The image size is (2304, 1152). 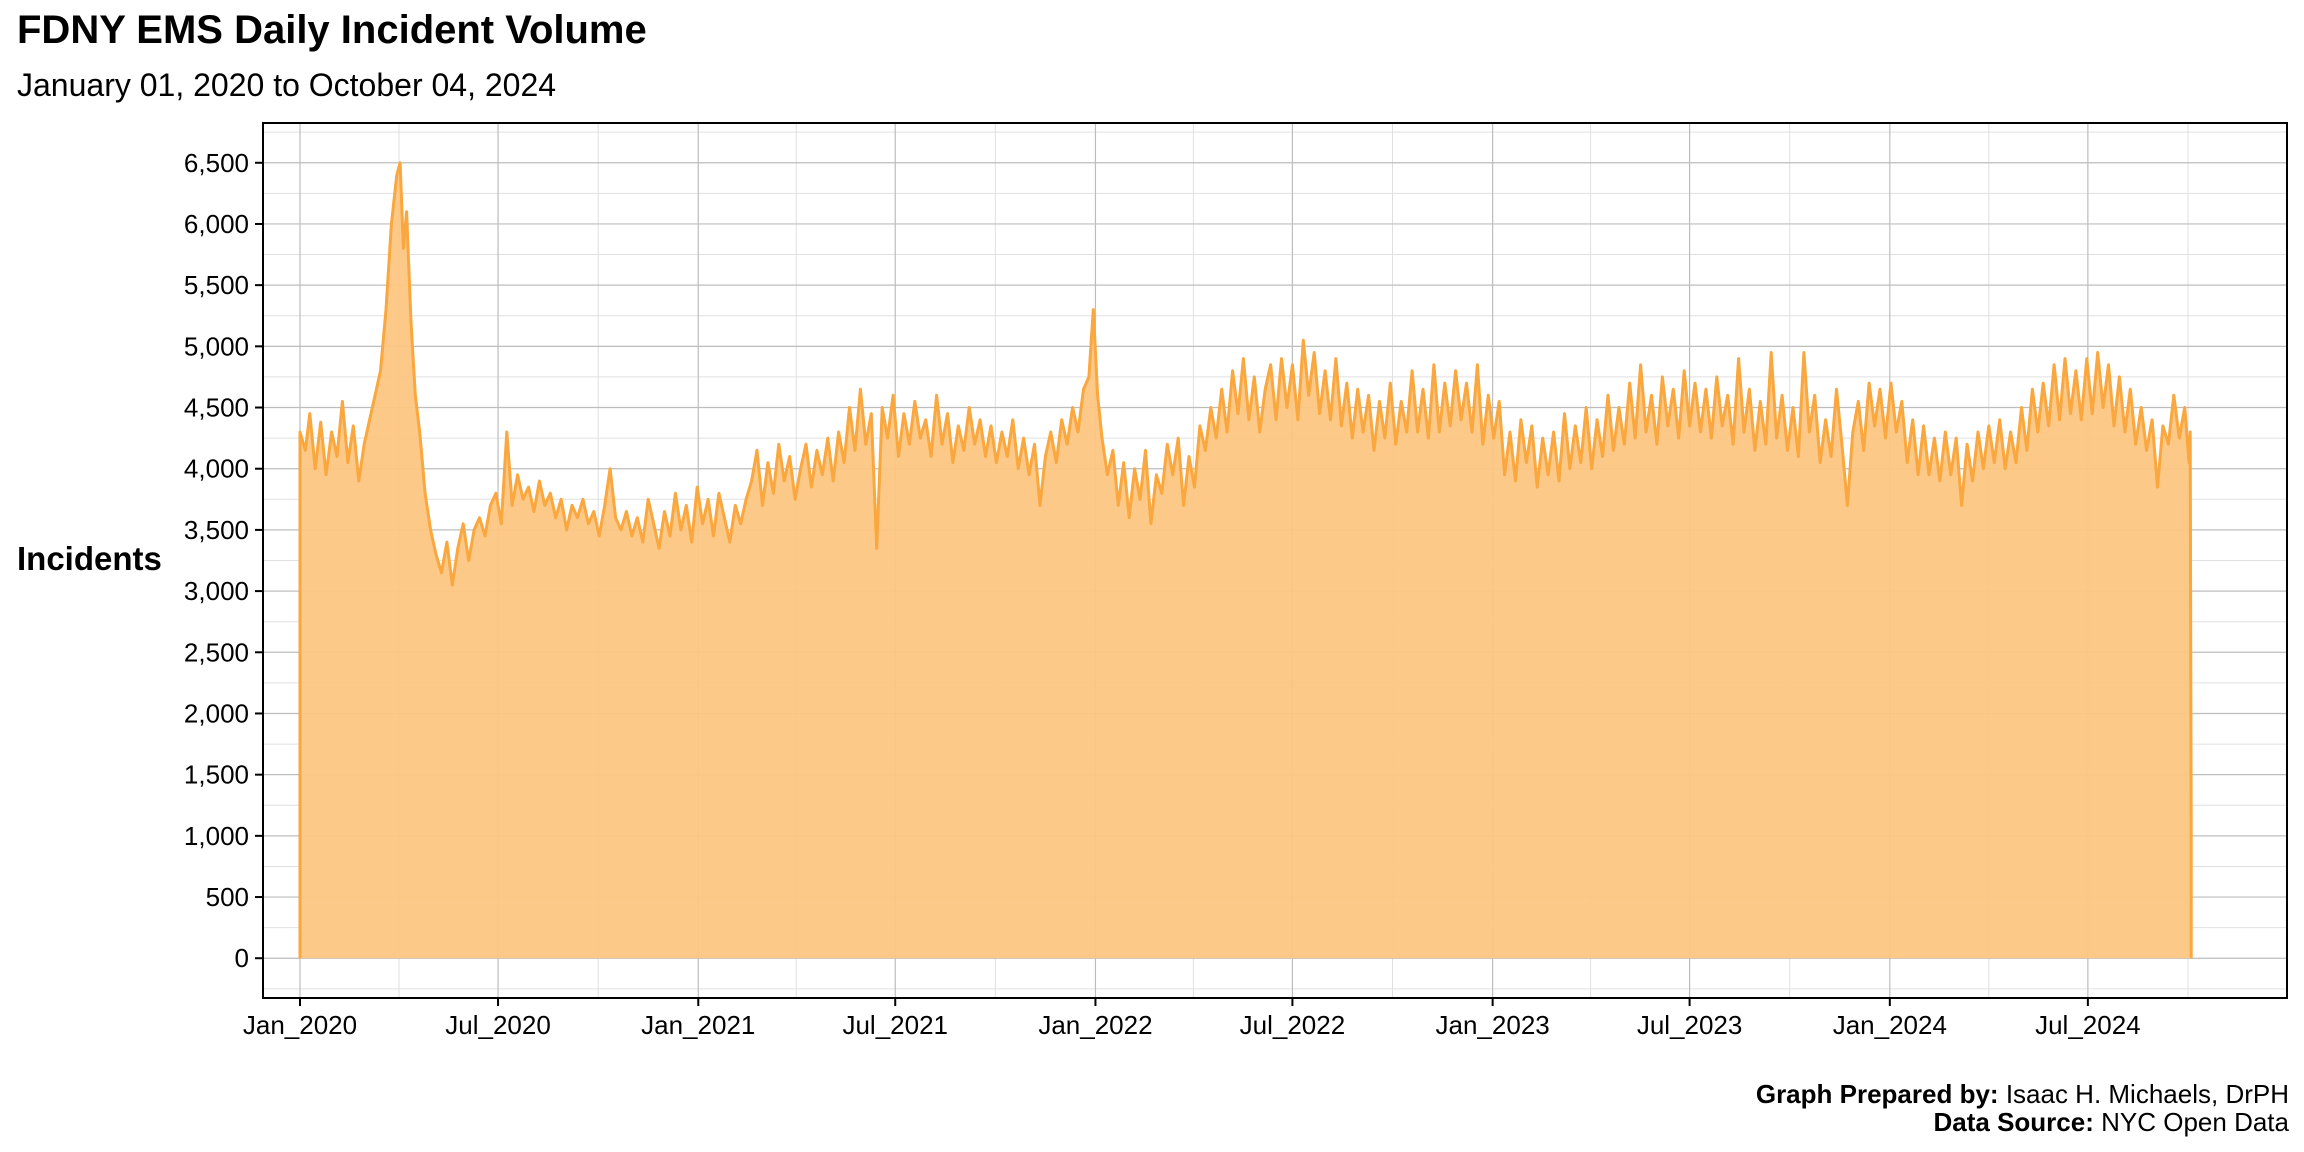 I want to click on x-tick-label: Jul_2021, so click(x=895, y=1025).